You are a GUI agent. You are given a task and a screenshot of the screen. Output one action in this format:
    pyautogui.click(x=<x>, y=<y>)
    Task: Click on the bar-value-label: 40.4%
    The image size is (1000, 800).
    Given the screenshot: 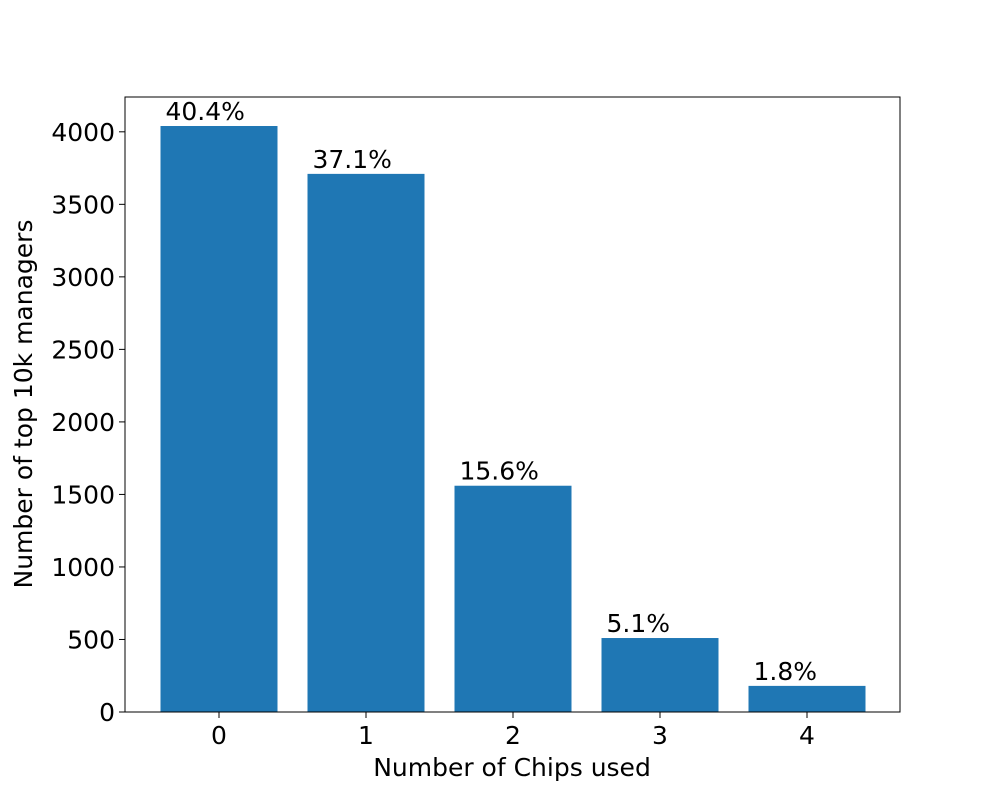 What is the action you would take?
    pyautogui.click(x=205, y=111)
    